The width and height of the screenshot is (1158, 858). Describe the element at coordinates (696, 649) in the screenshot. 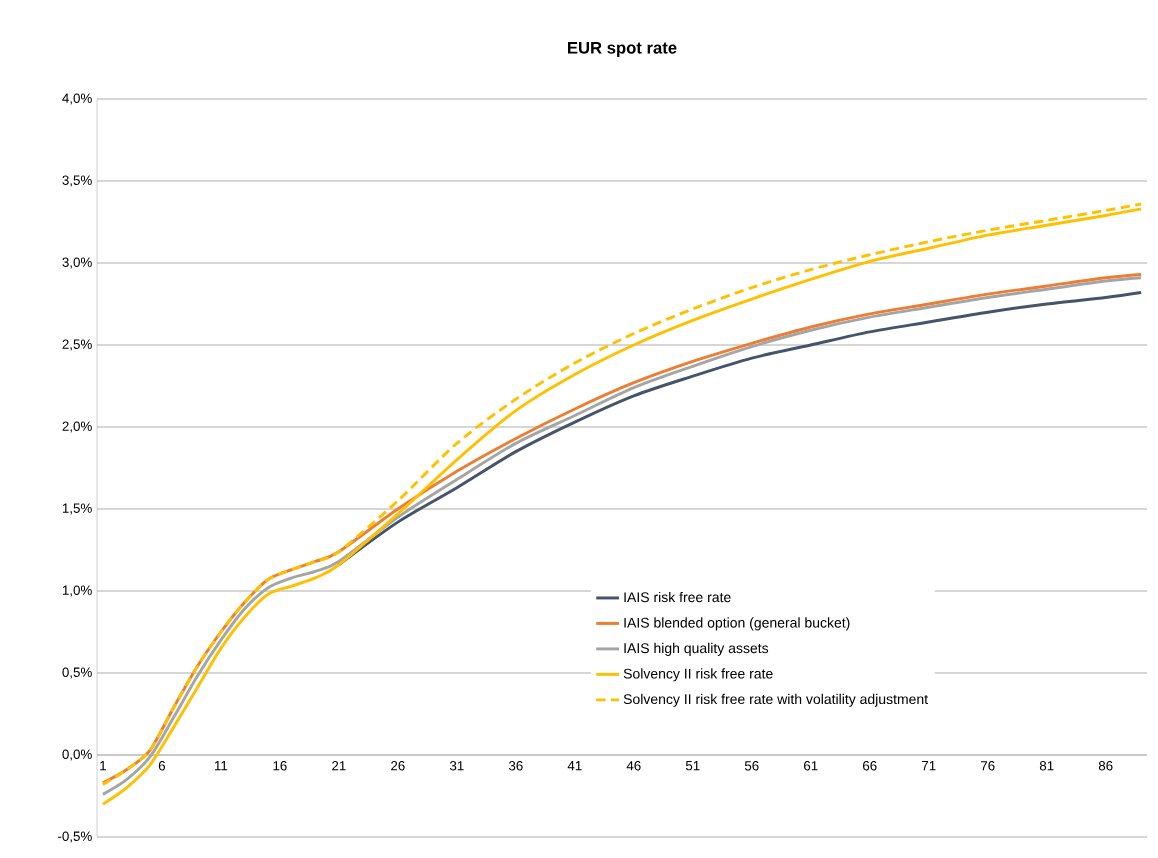

I see `legend-label: IAIS high quality assets` at that location.